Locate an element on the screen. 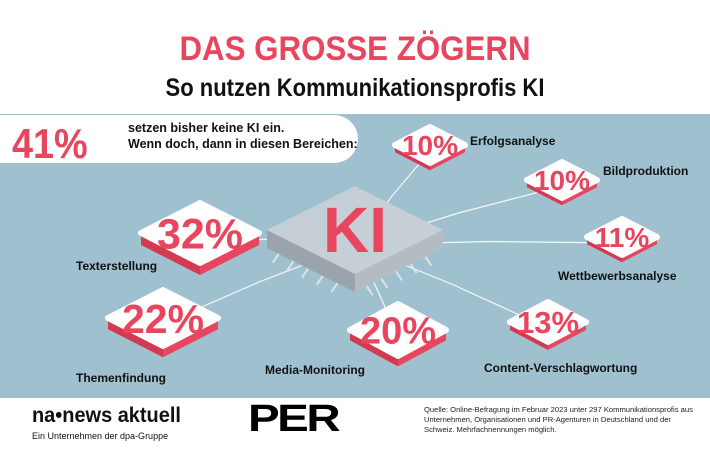  tile-value-label: 22% is located at coordinates (163, 319).